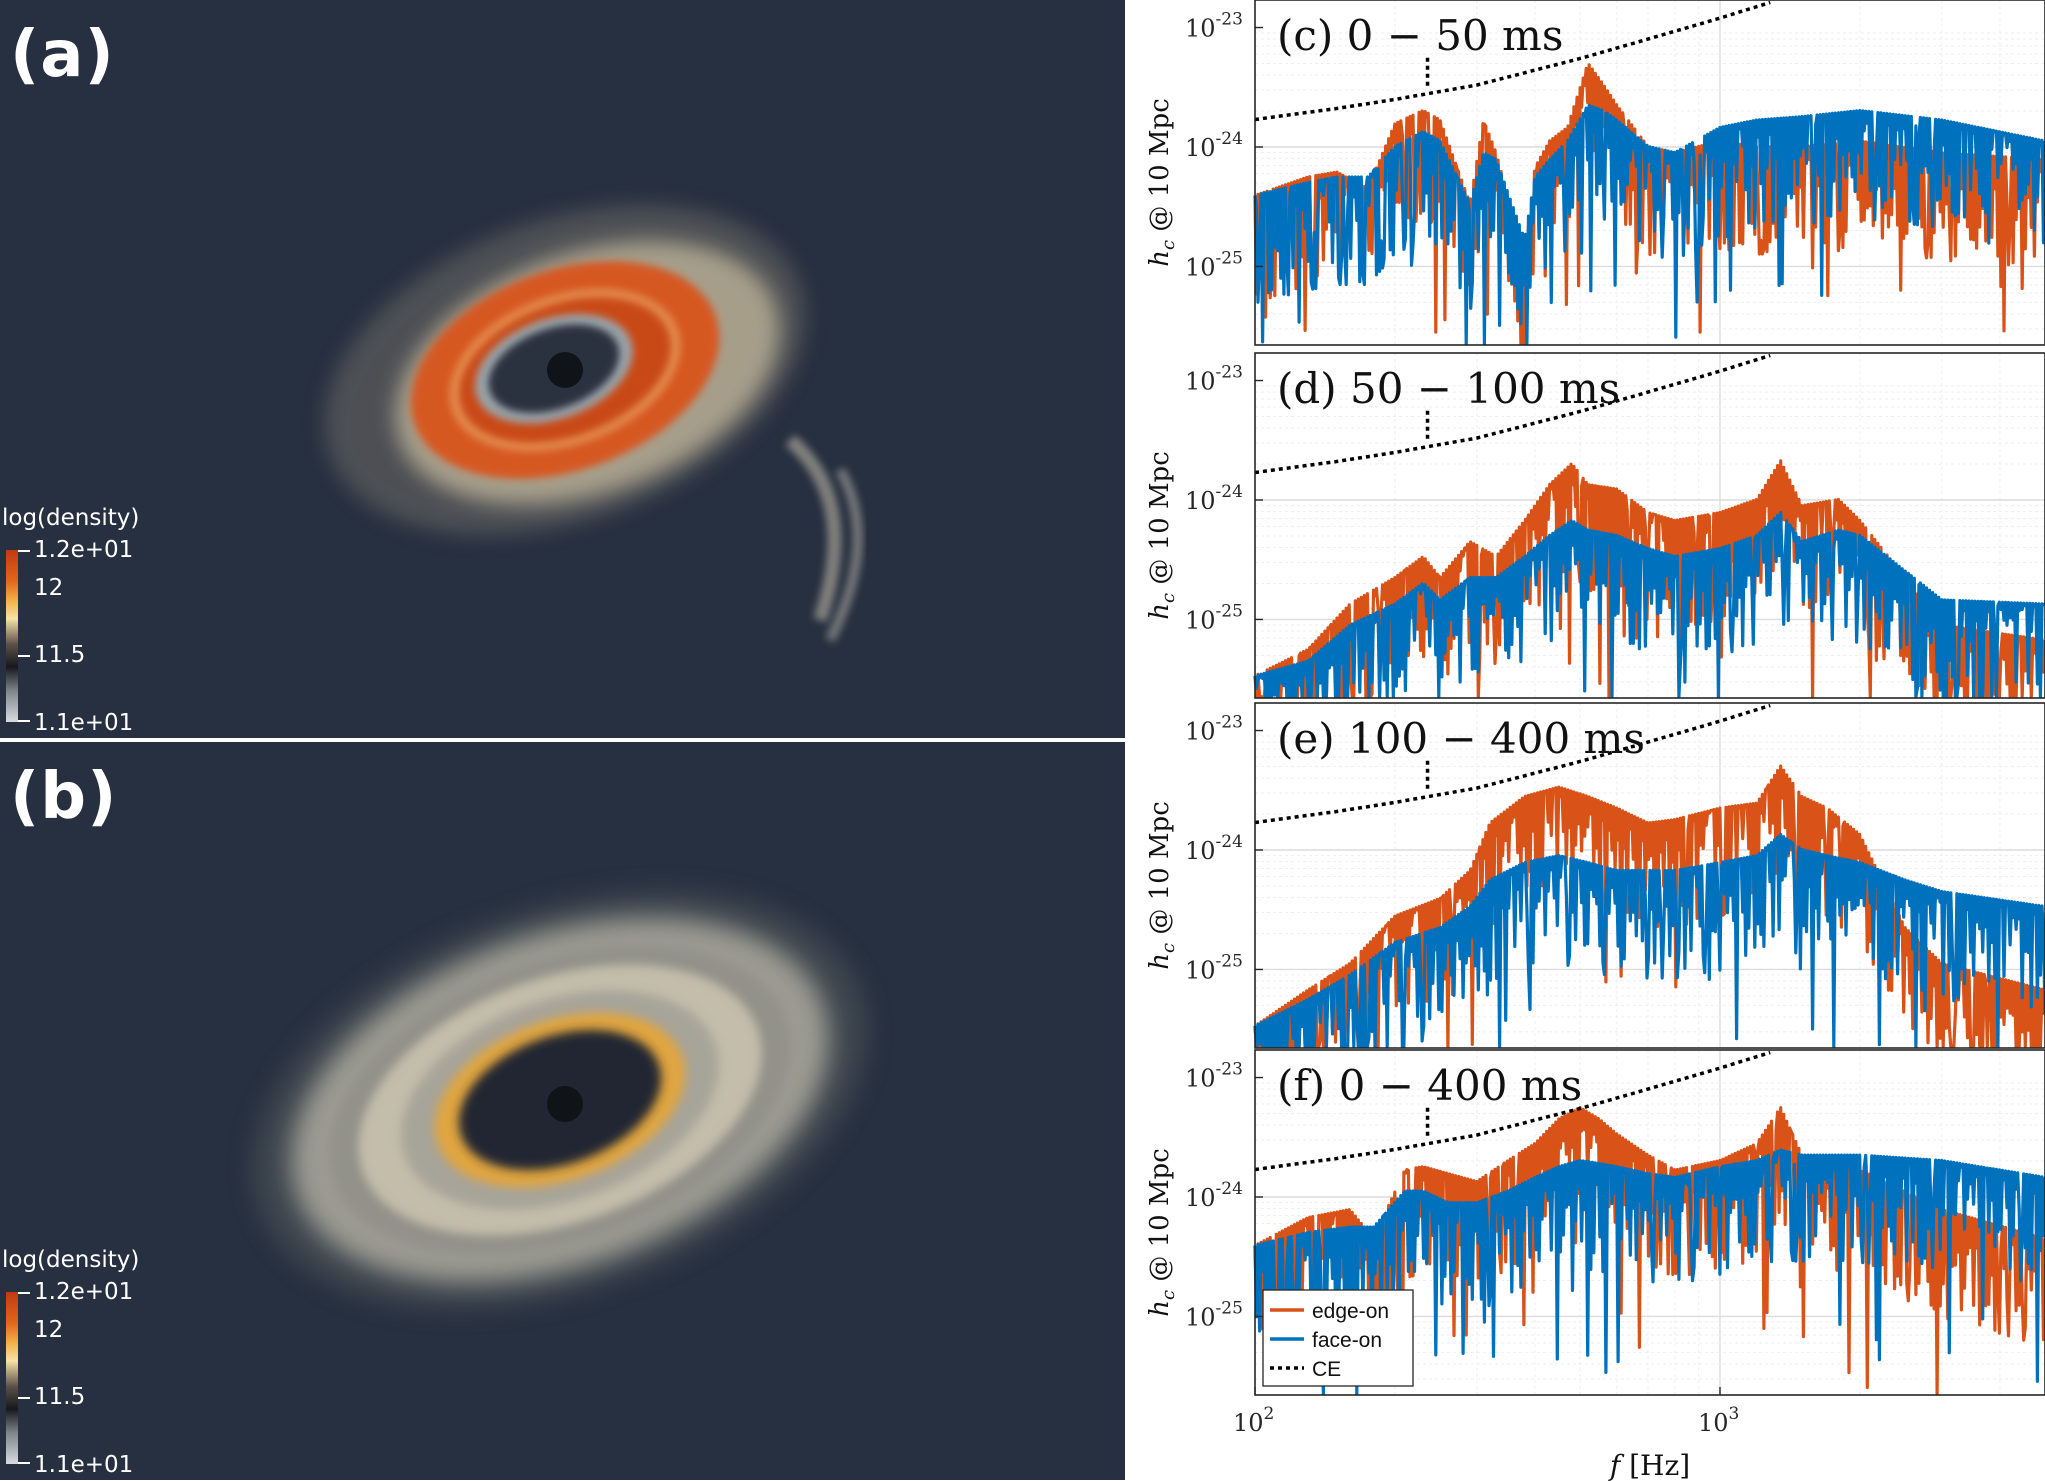 This screenshot has height=1481, width=2045. I want to click on legend-label: face-on, so click(1347, 1340).